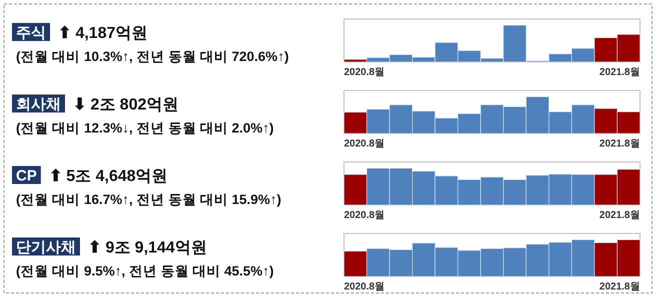 This screenshot has width=660, height=299. Describe the element at coordinates (147, 248) in the screenshot. I see `text: ⬆ 9조 9,144억원` at that location.